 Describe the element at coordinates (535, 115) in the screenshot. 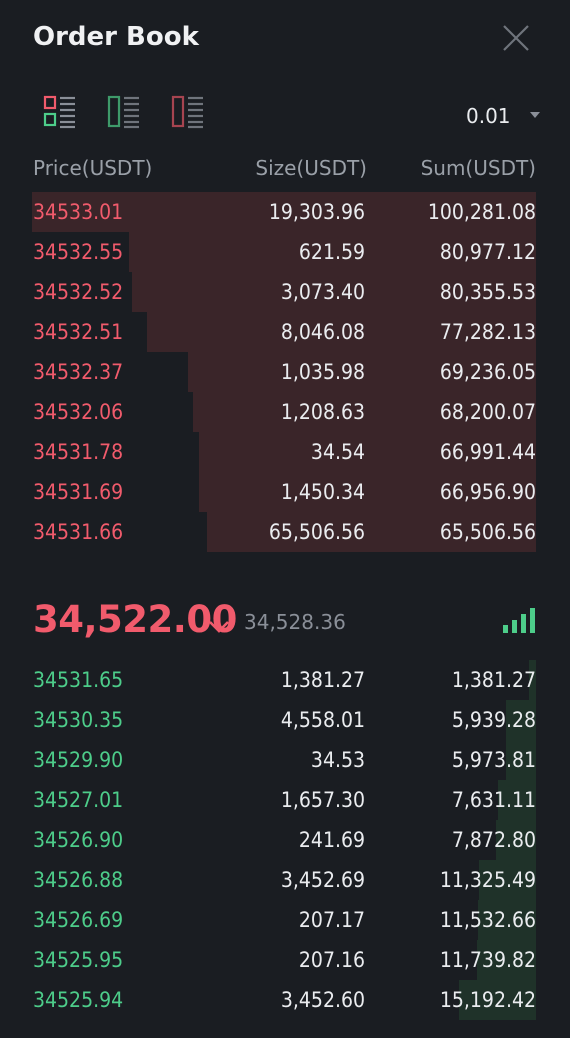

I see `chevron-down-icon` at that location.